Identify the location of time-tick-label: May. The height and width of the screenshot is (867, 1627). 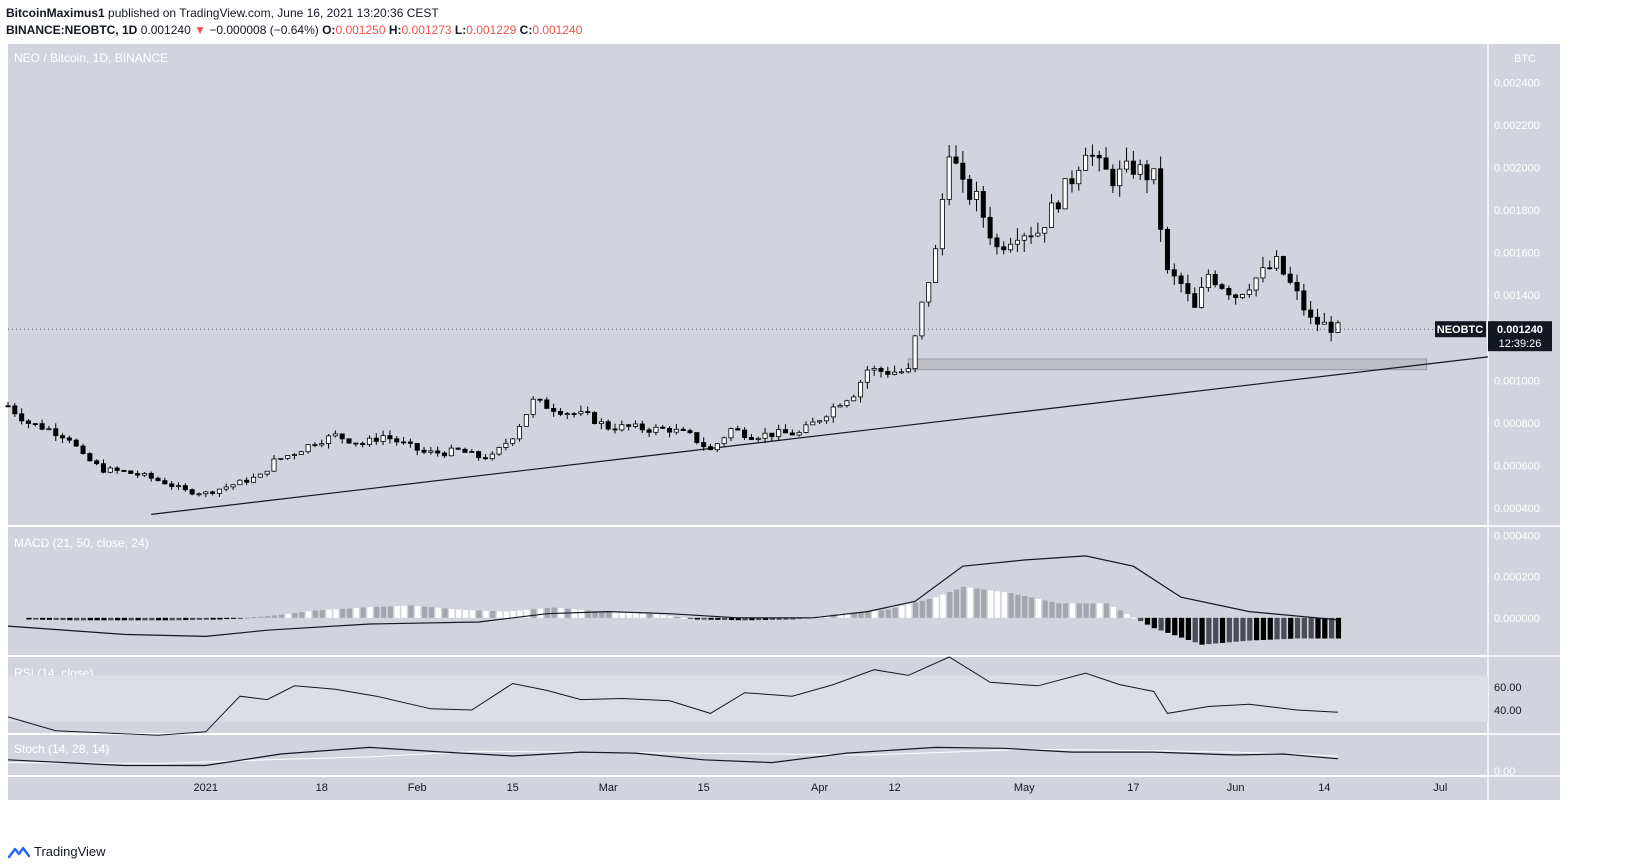
(1024, 788).